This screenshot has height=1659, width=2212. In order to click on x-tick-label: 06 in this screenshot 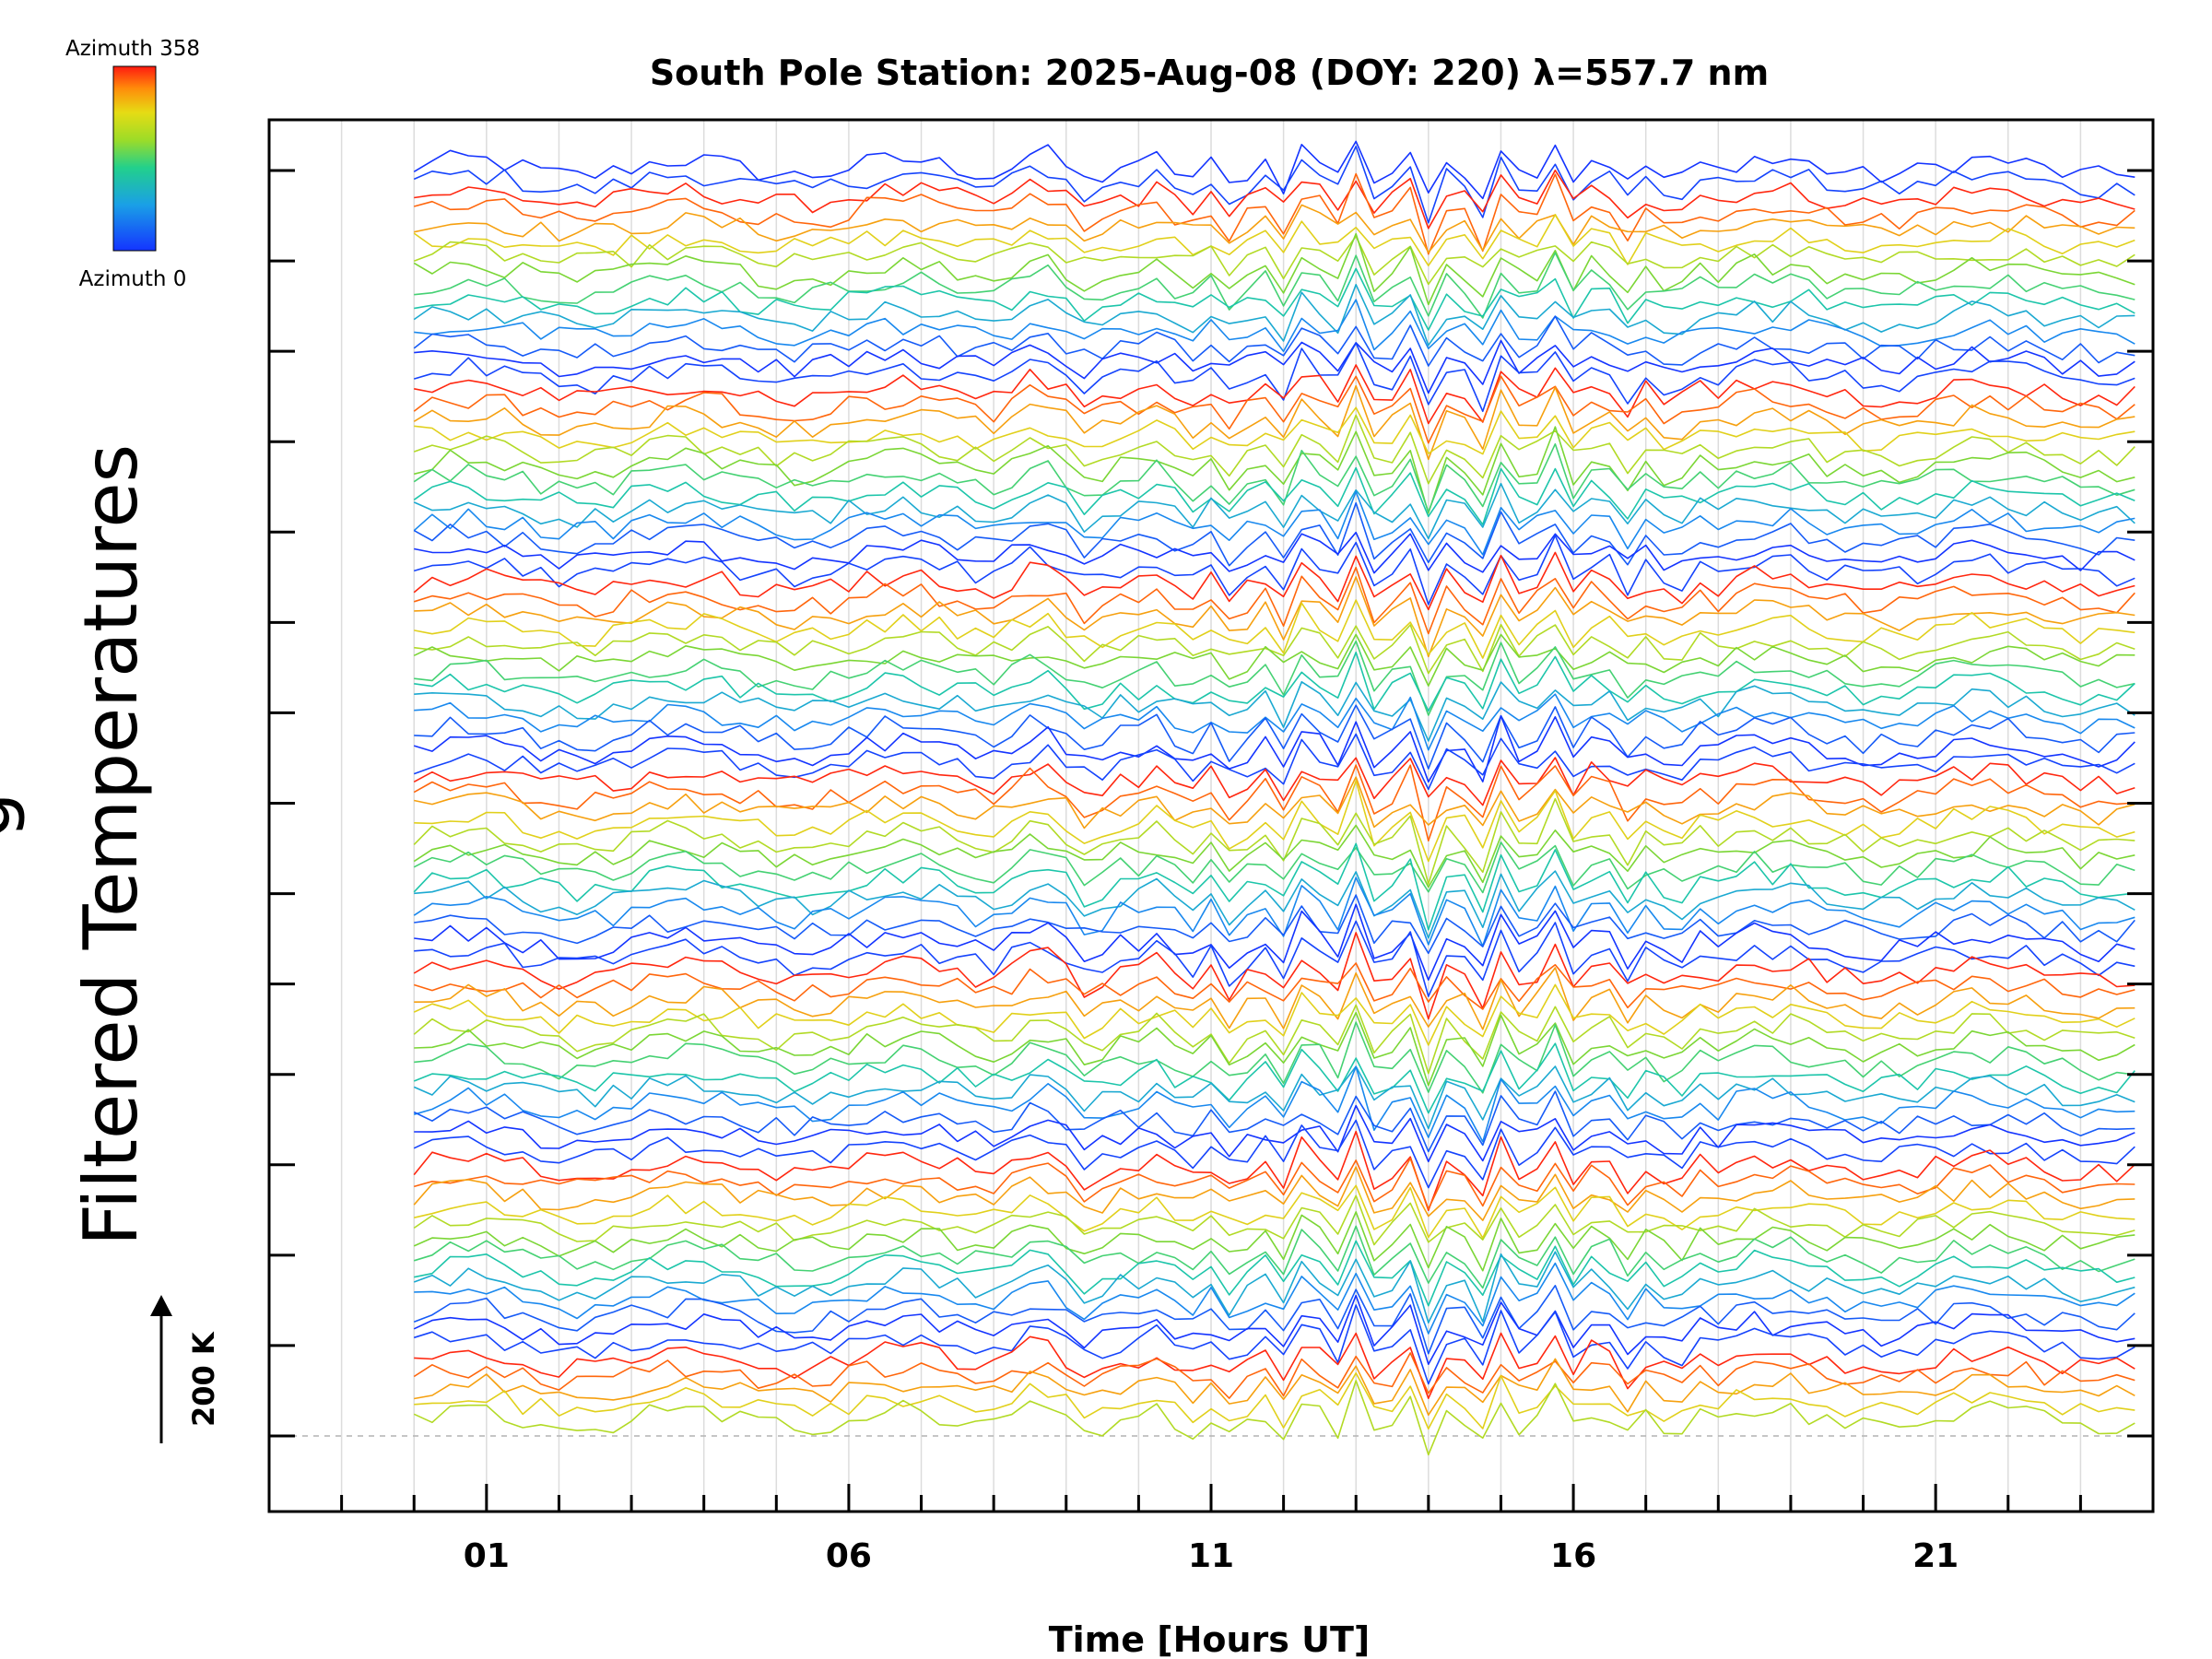, I will do `click(849, 1556)`.